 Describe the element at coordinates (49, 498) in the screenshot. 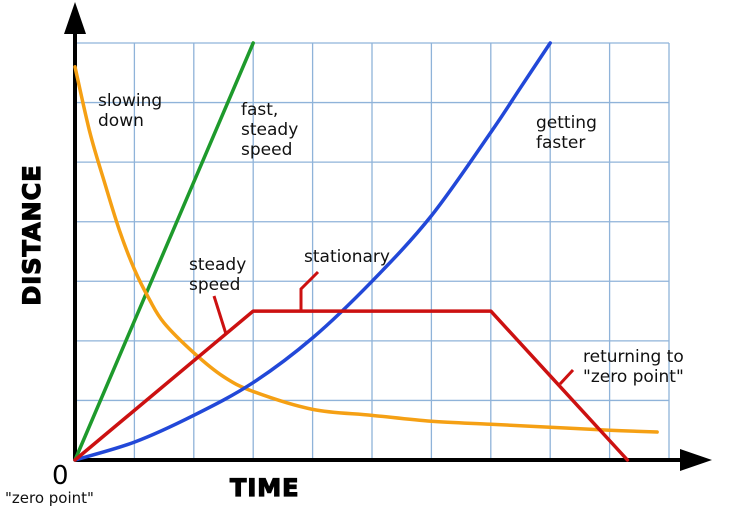

I see `origin-caption: "zero point"` at that location.